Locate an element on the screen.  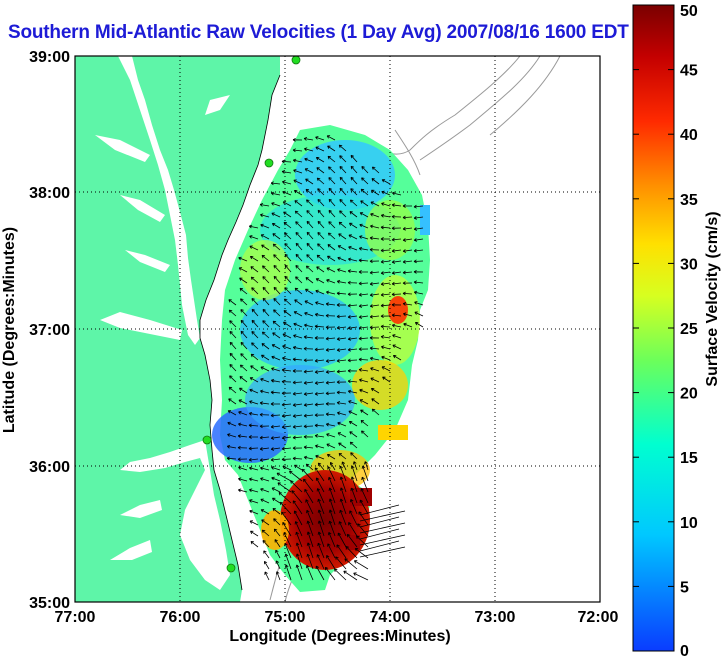
x-axis-label: Longitude (Degrees:Minutes) is located at coordinates (339, 636).